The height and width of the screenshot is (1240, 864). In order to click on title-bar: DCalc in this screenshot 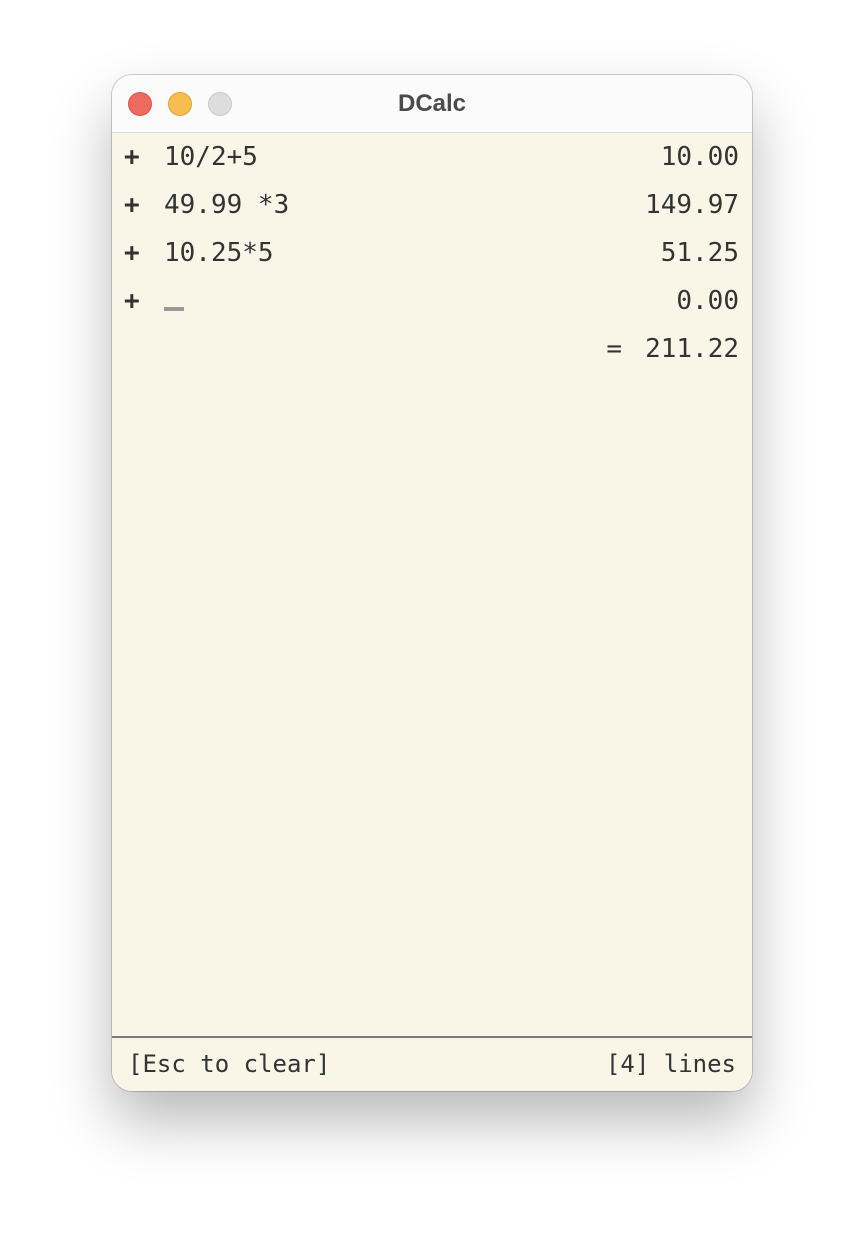, I will do `click(432, 104)`.